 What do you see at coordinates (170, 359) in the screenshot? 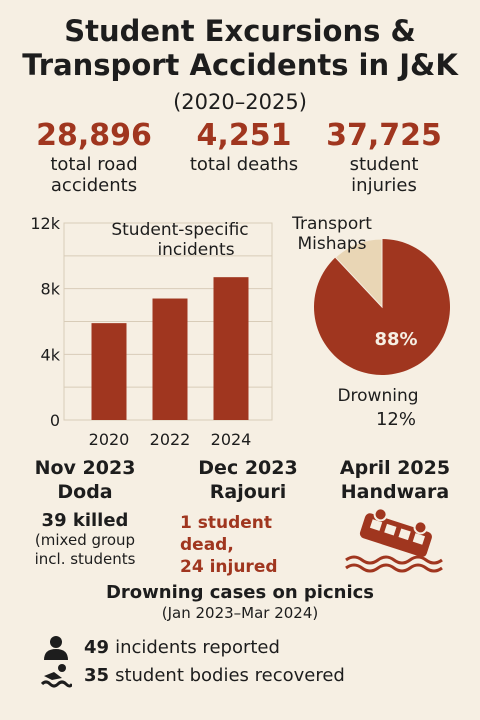
I see `bar-2022` at bounding box center [170, 359].